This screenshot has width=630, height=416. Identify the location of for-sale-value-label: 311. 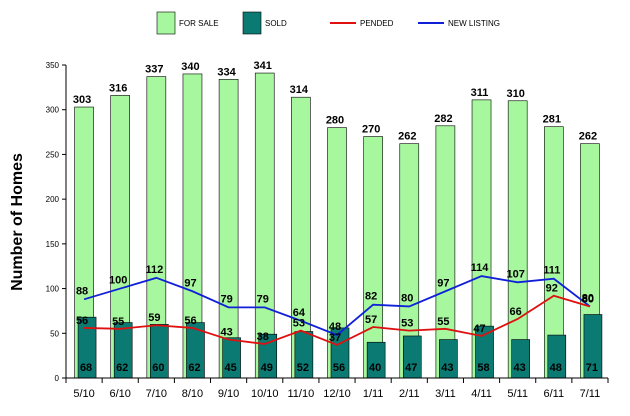
(480, 93).